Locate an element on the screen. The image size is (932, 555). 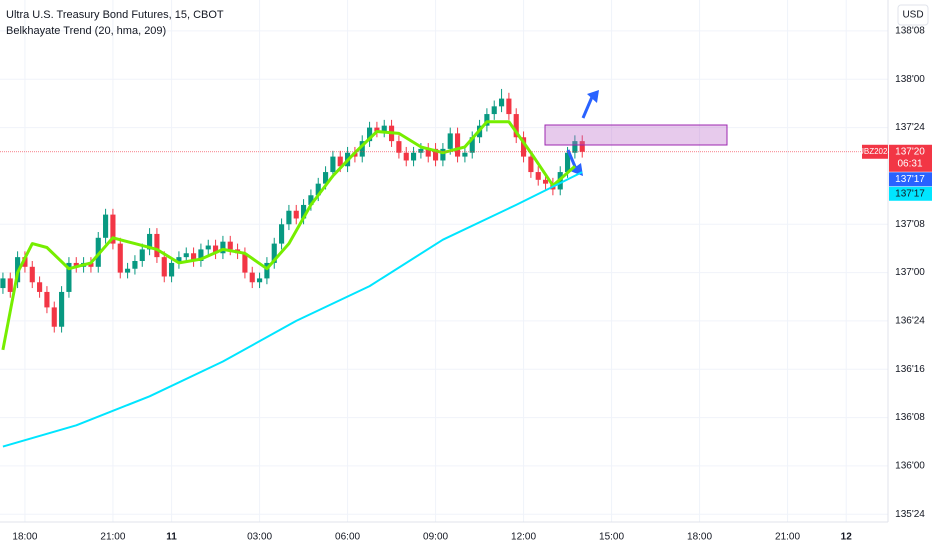
y-tick-label: 136'08 is located at coordinates (910, 417).